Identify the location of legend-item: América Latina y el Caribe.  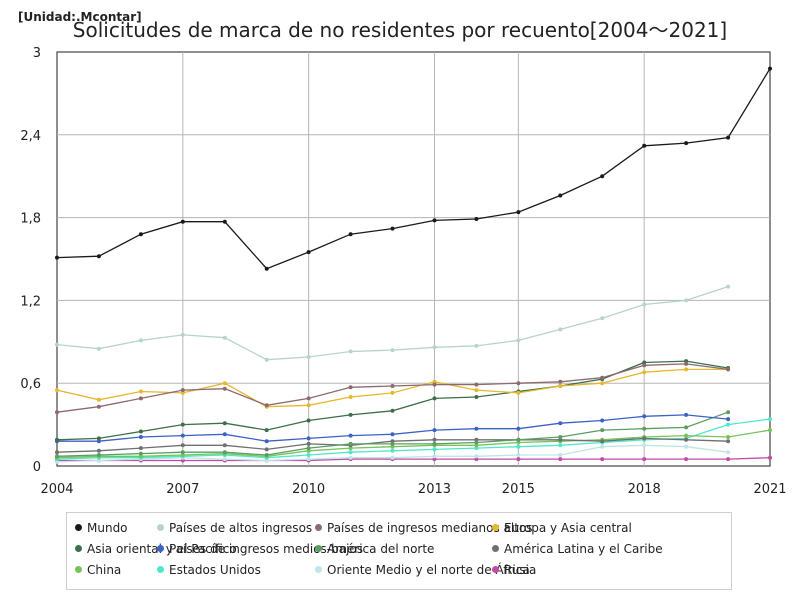
(577, 548).